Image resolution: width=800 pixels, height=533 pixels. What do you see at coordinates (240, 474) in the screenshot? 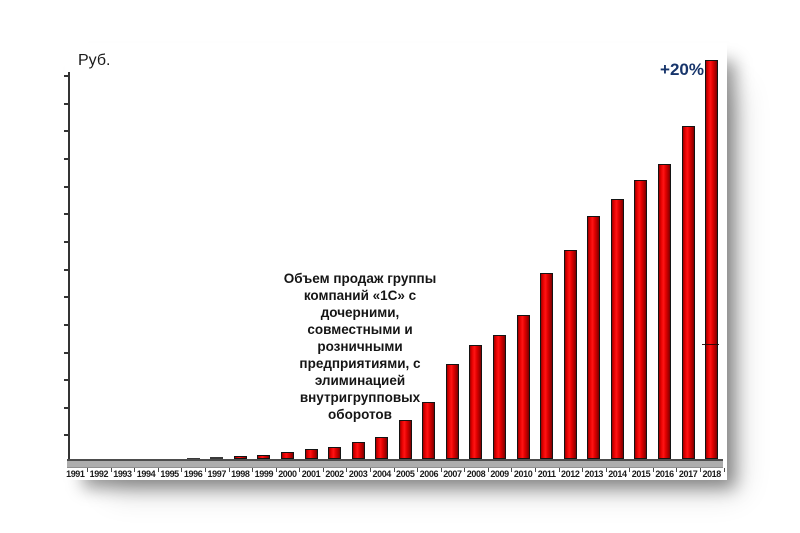
I see `x-tick-label-1998: 1998` at bounding box center [240, 474].